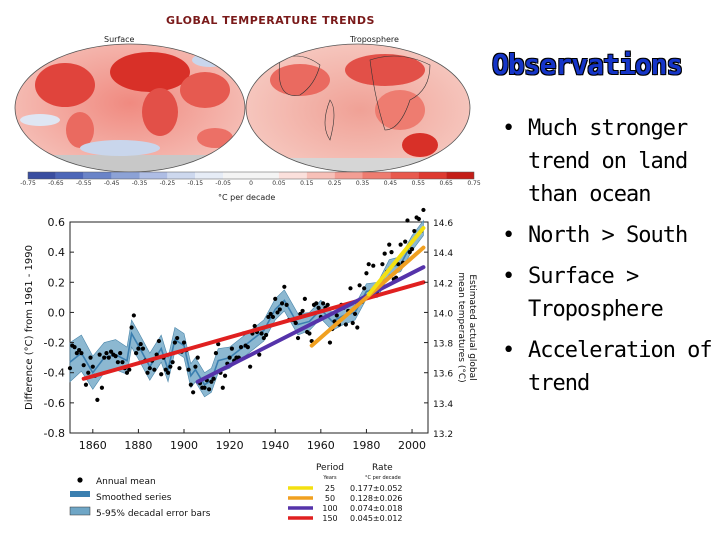 This screenshot has width=720, height=540. What do you see at coordinates (334, 183) in the screenshot?
I see `colorbar-tick-label: 0.25` at bounding box center [334, 183].